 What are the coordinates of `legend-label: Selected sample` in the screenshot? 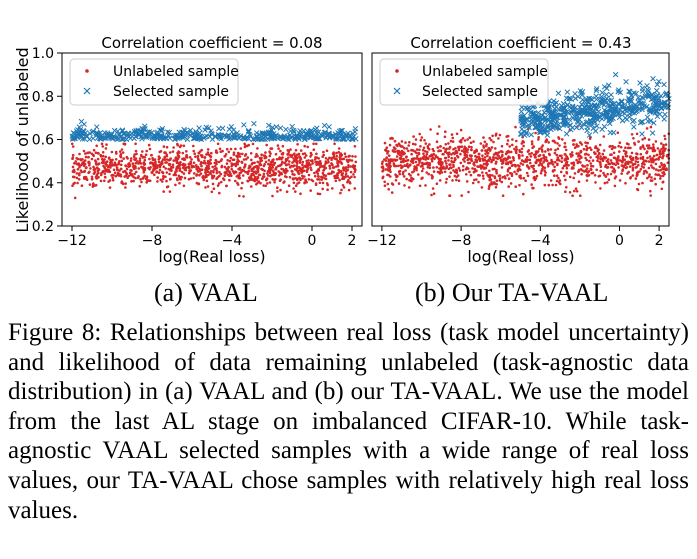 It's located at (480, 92).